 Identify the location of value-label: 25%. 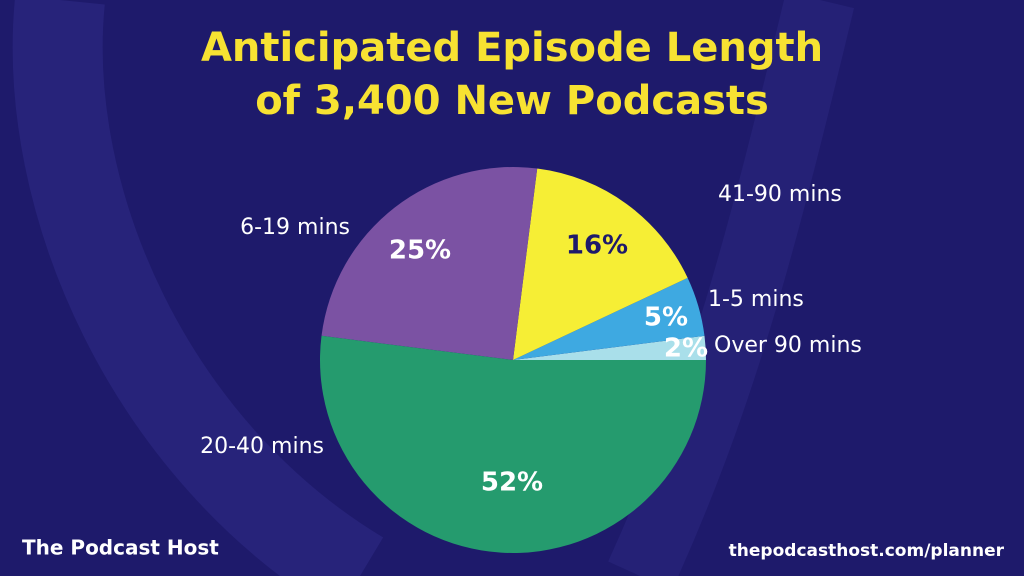
(420, 251).